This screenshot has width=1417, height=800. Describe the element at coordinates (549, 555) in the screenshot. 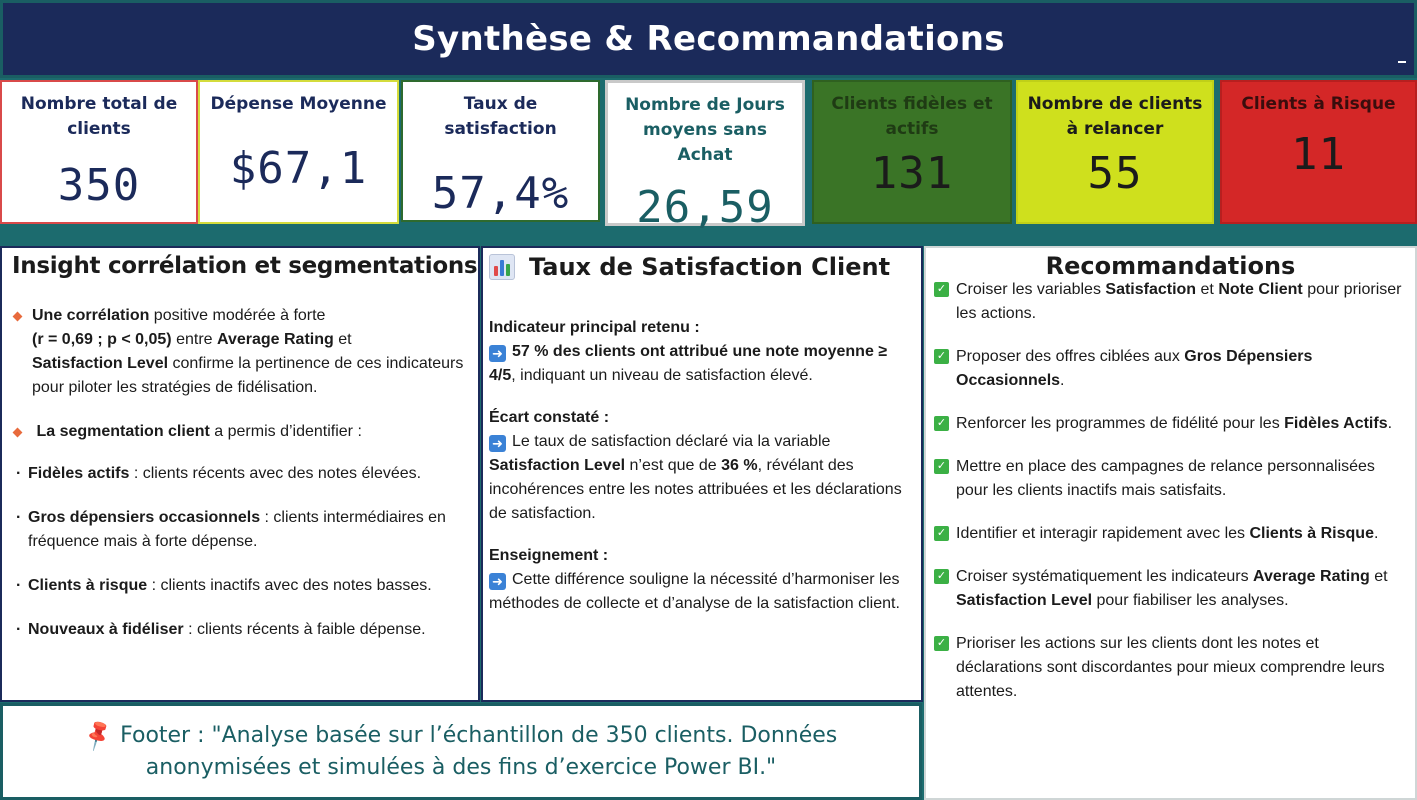

I see `block-heading: Enseignement :` at that location.